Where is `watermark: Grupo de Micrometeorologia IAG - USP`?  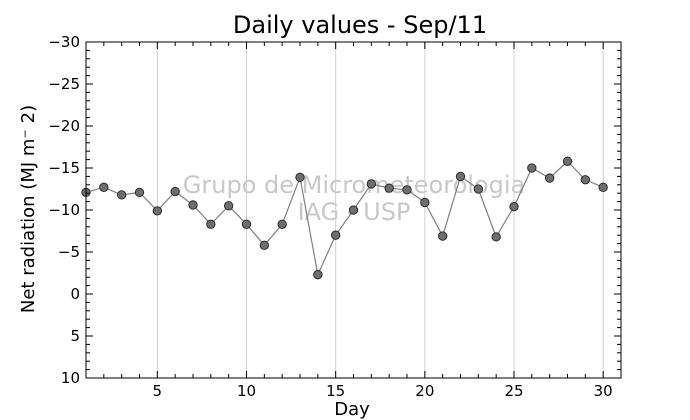
watermark: Grupo de Micrometeorologia IAG - USP is located at coordinates (354, 198).